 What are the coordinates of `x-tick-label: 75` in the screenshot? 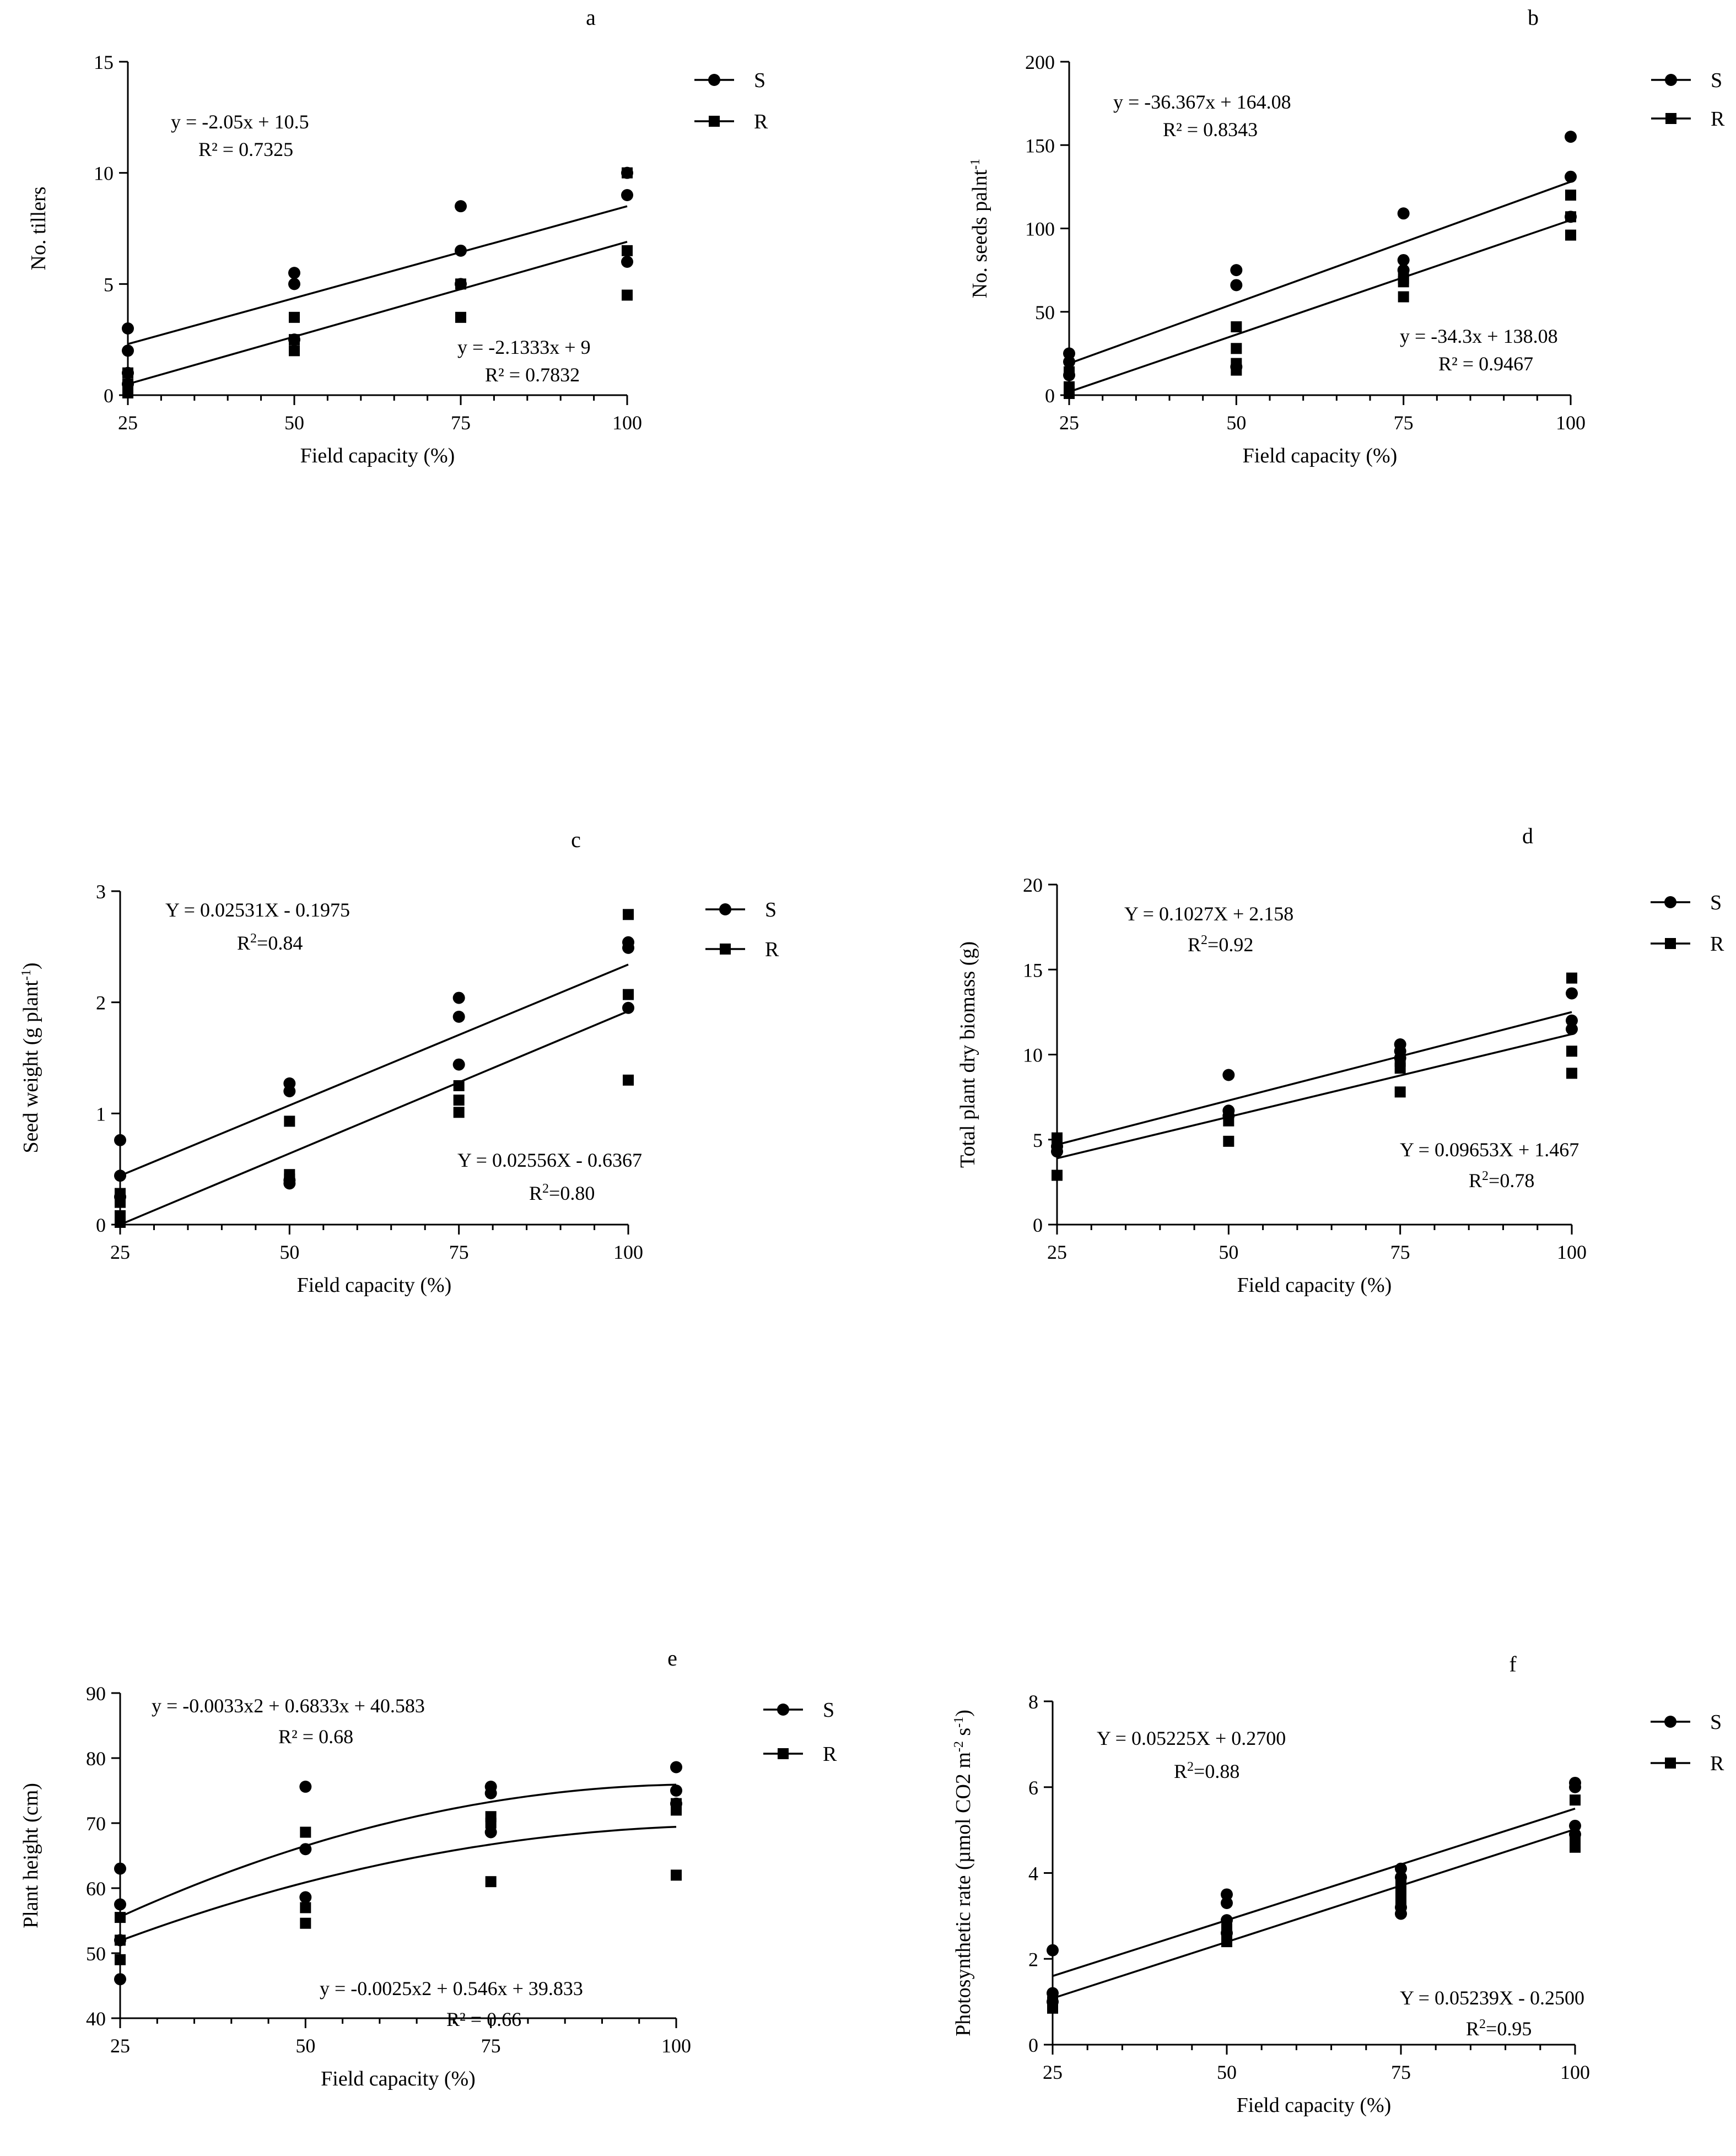 It's located at (491, 2046).